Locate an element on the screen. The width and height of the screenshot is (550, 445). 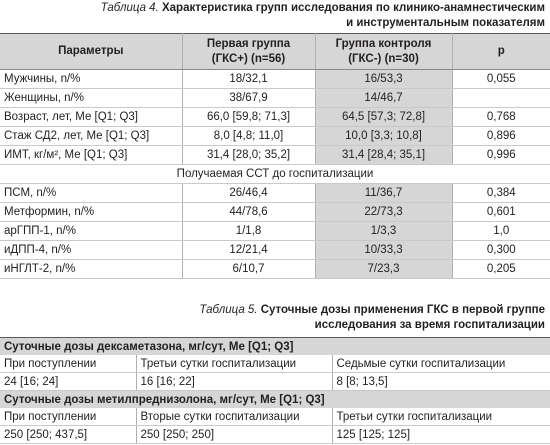
row-p: 0,384 is located at coordinates (500, 193).